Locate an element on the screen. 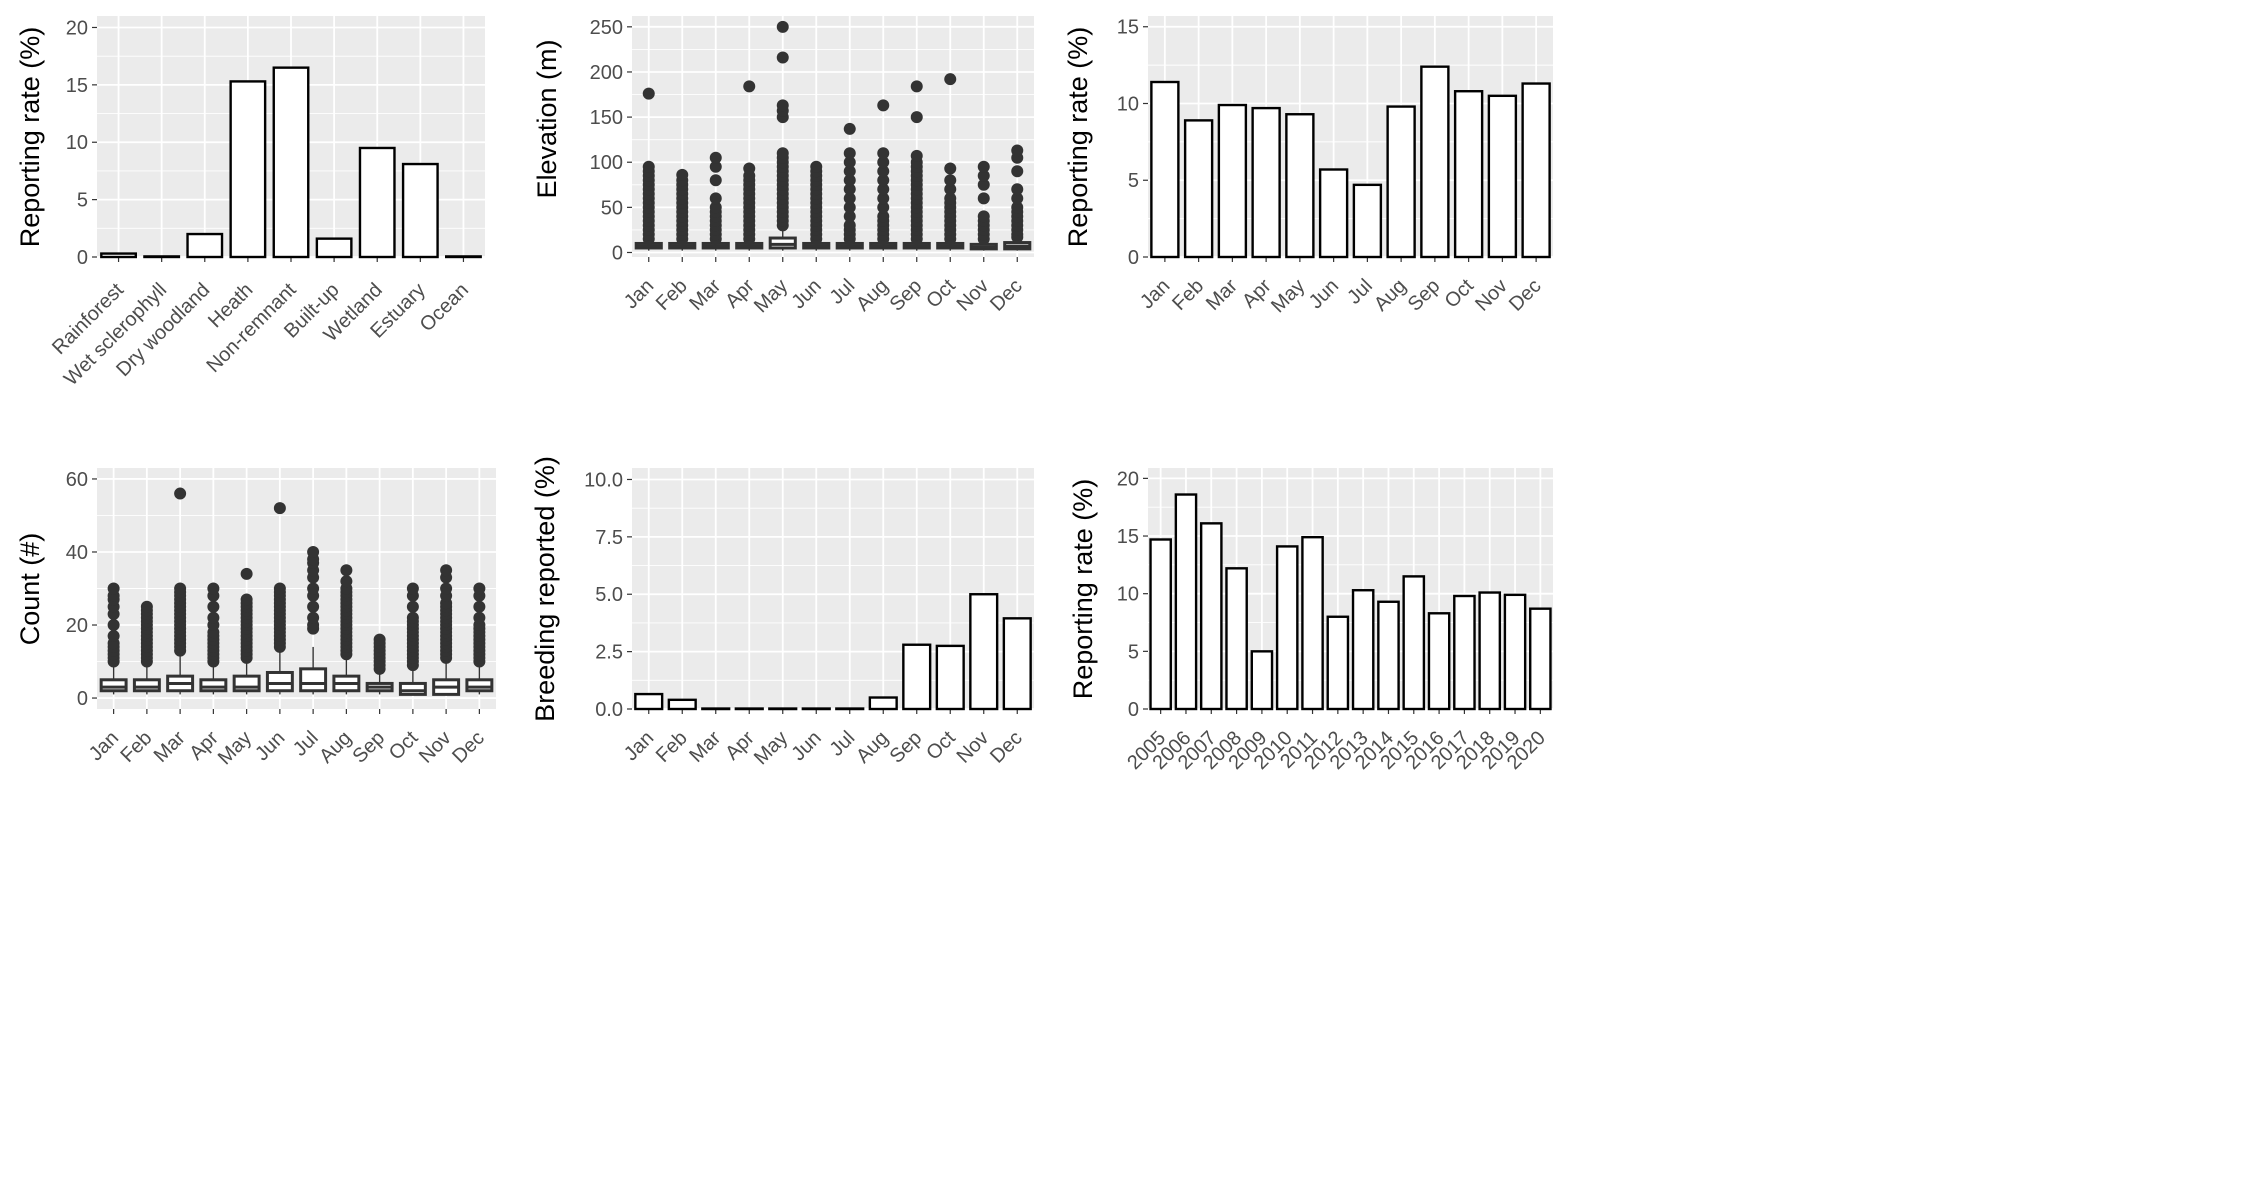  y-axis-title: Breeding reported (%) is located at coordinates (545, 589).